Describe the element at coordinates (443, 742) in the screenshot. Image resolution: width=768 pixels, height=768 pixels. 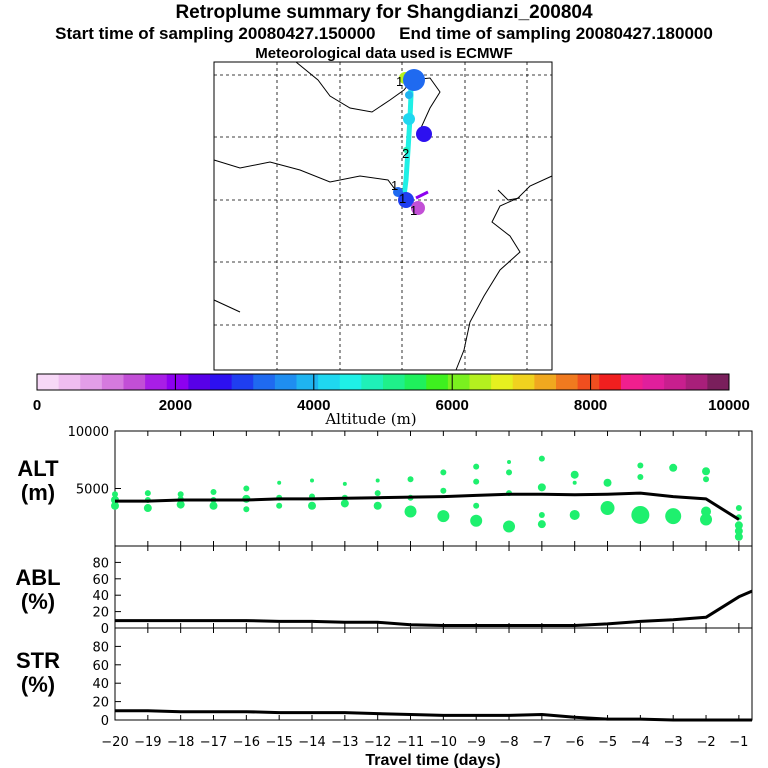
I see `x-tick-label: −10` at that location.